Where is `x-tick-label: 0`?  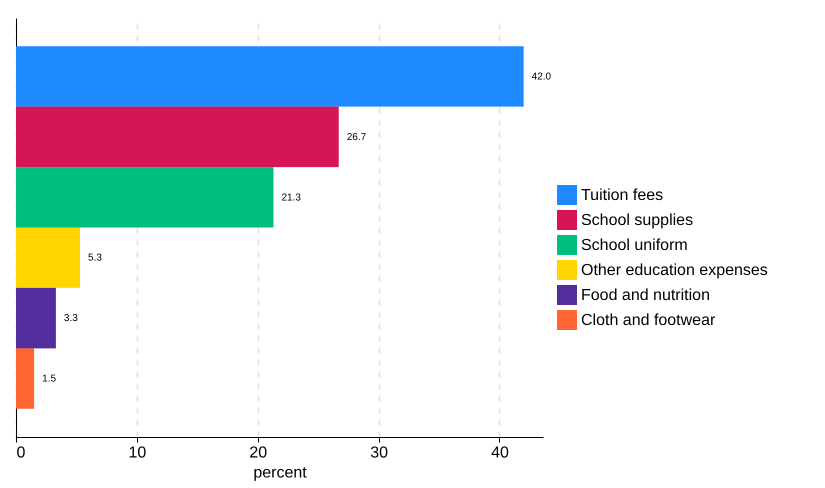
x-tick-label: 0 is located at coordinates (21, 453).